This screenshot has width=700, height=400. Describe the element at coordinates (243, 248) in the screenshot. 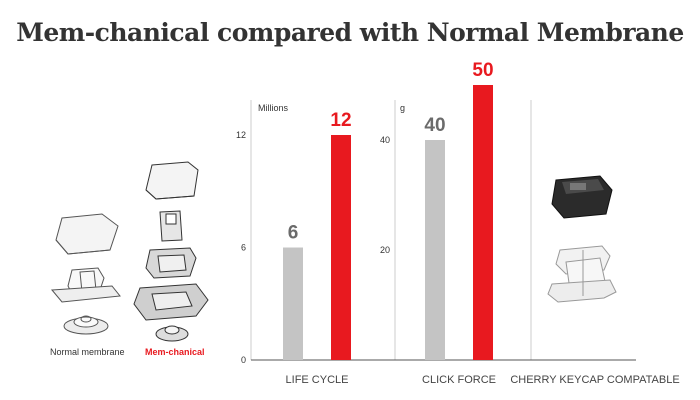

I see `y-tick-label: 6` at that location.